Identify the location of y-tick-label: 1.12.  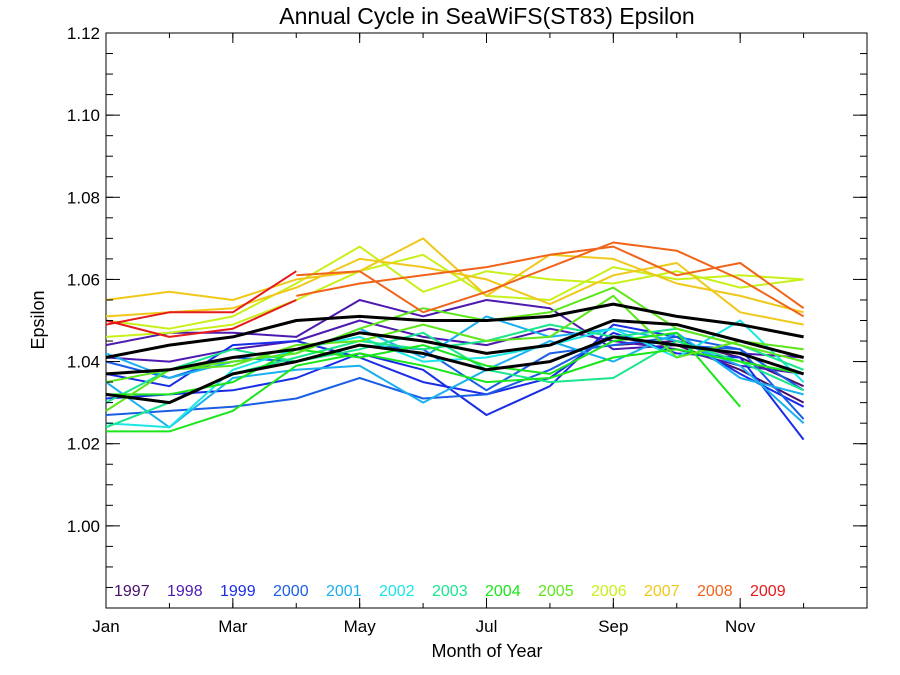
(83, 33).